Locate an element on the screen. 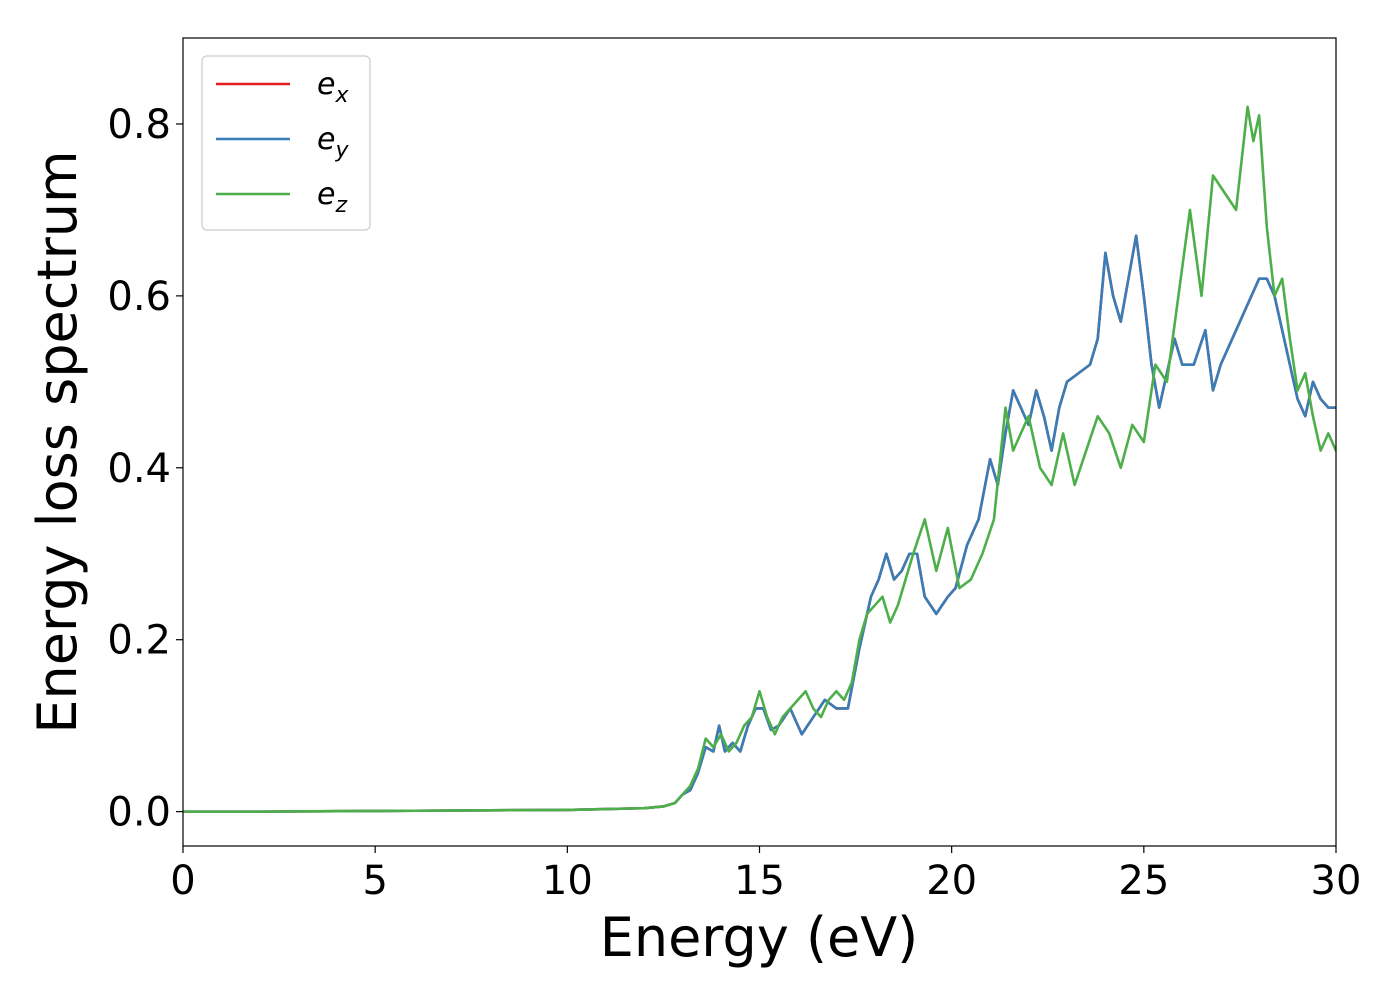 The image size is (1400, 1000). y-tick-label: 0.2 is located at coordinates (139, 641).